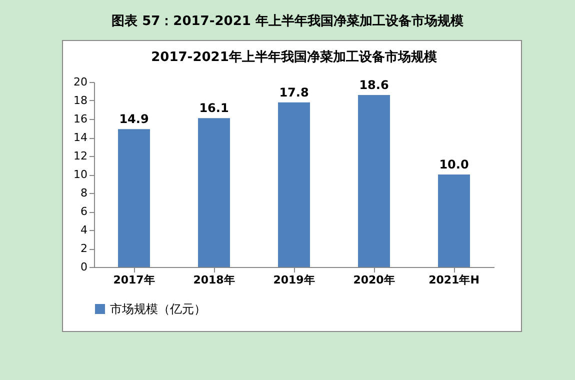 This screenshot has width=575, height=380. Describe the element at coordinates (374, 85) in the screenshot. I see `text: 18.6` at that location.